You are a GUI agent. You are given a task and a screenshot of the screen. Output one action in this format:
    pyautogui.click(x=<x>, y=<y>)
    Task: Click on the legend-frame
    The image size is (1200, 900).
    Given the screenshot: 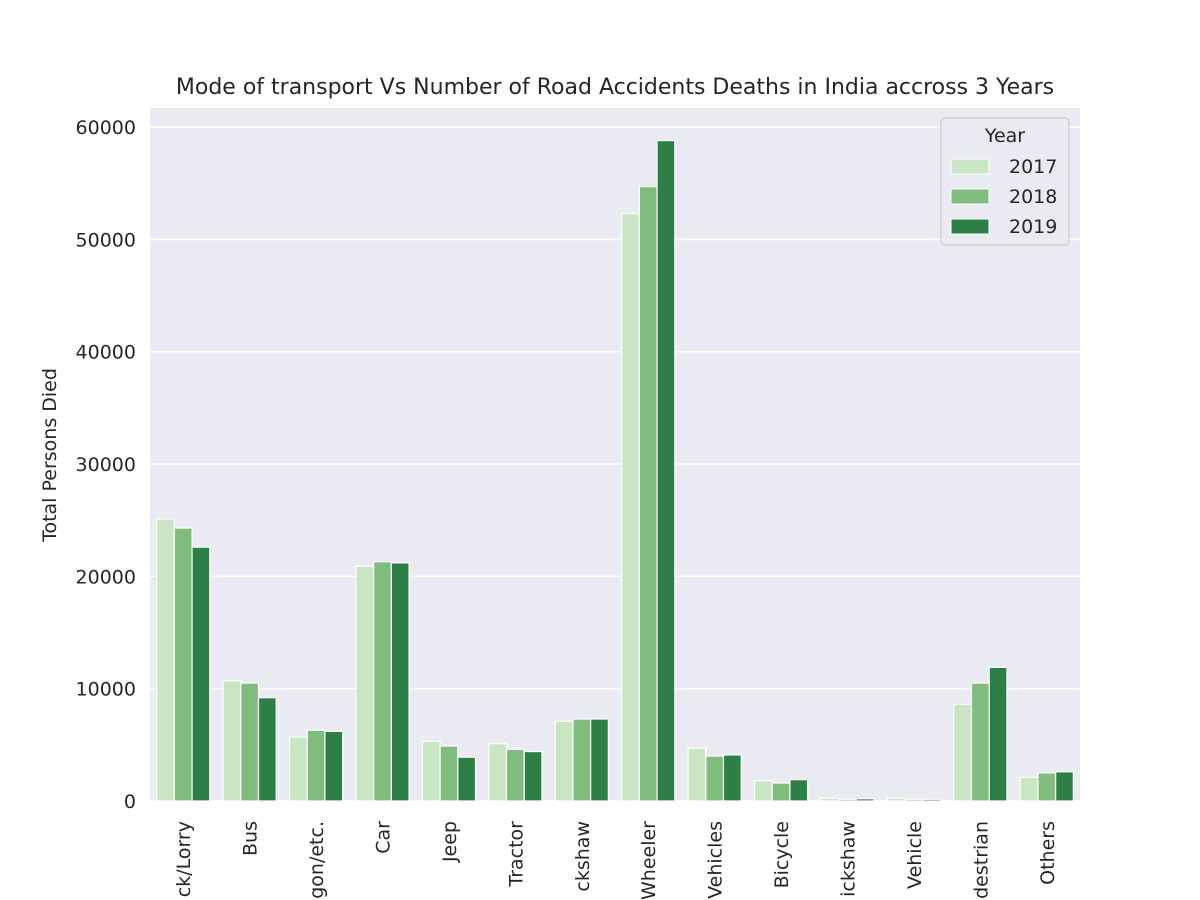 What is the action you would take?
    pyautogui.click(x=1005, y=181)
    